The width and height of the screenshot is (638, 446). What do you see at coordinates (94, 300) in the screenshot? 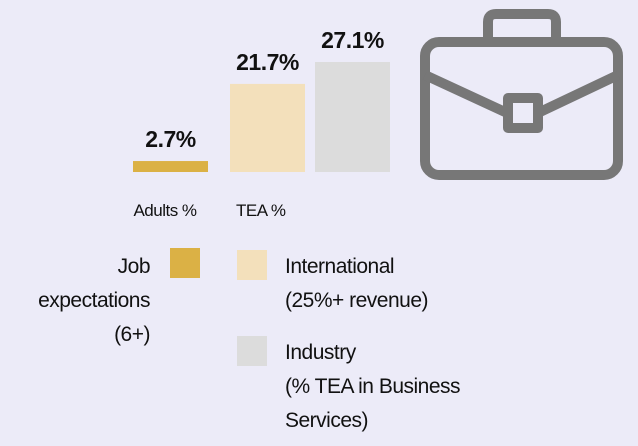
I see `legend-label: Job expectations (6+)` at bounding box center [94, 300].